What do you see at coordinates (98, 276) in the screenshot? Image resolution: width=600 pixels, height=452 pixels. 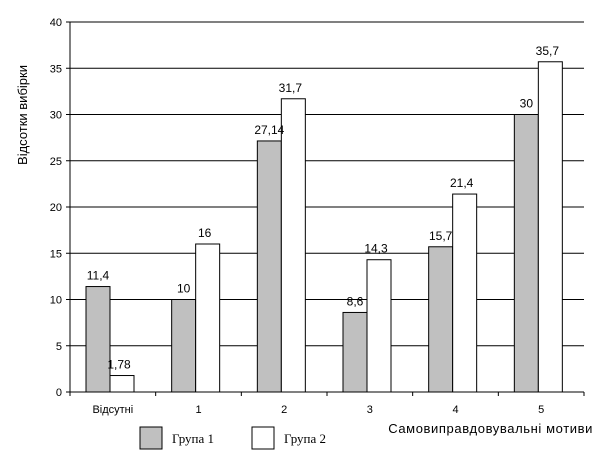 I see `data-label: 11,4` at bounding box center [98, 276].